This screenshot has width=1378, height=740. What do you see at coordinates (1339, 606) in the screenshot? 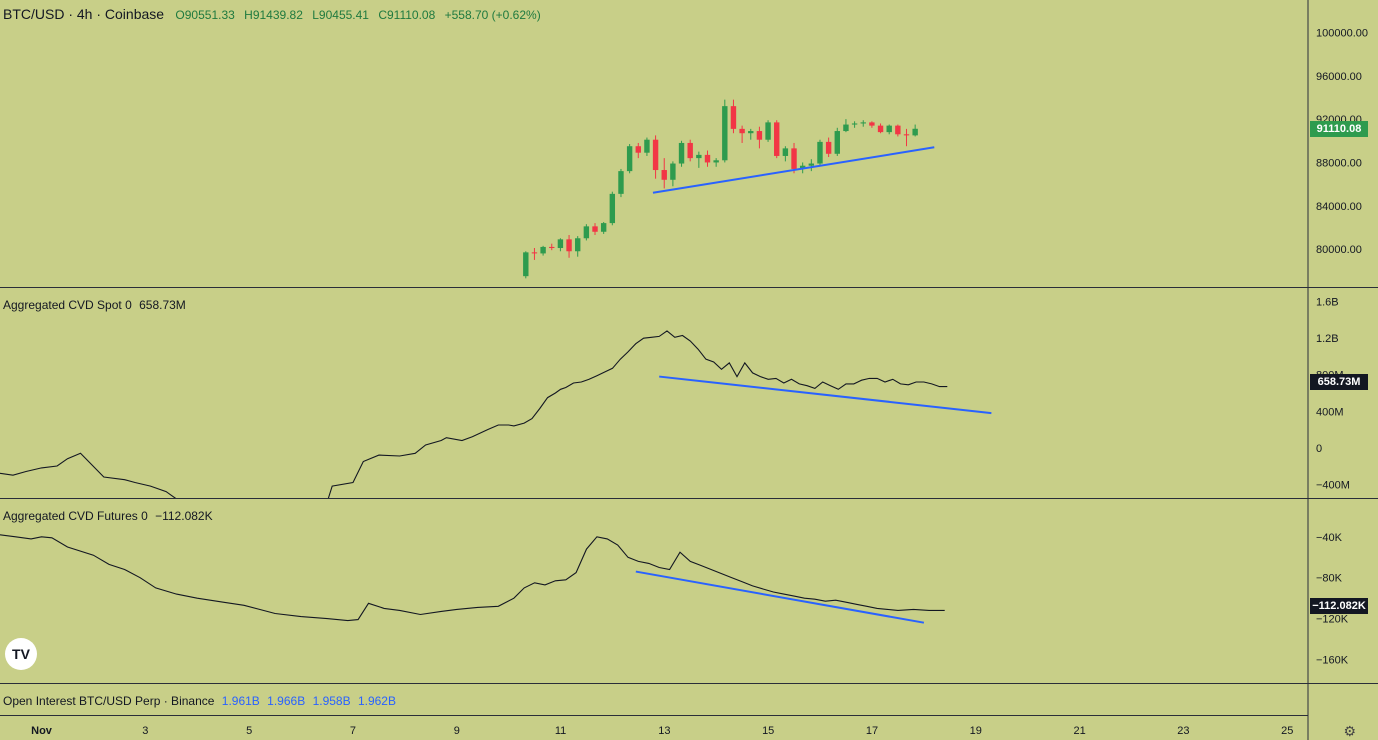
I see `cvd-futures-tag: −112.082K` at bounding box center [1339, 606].